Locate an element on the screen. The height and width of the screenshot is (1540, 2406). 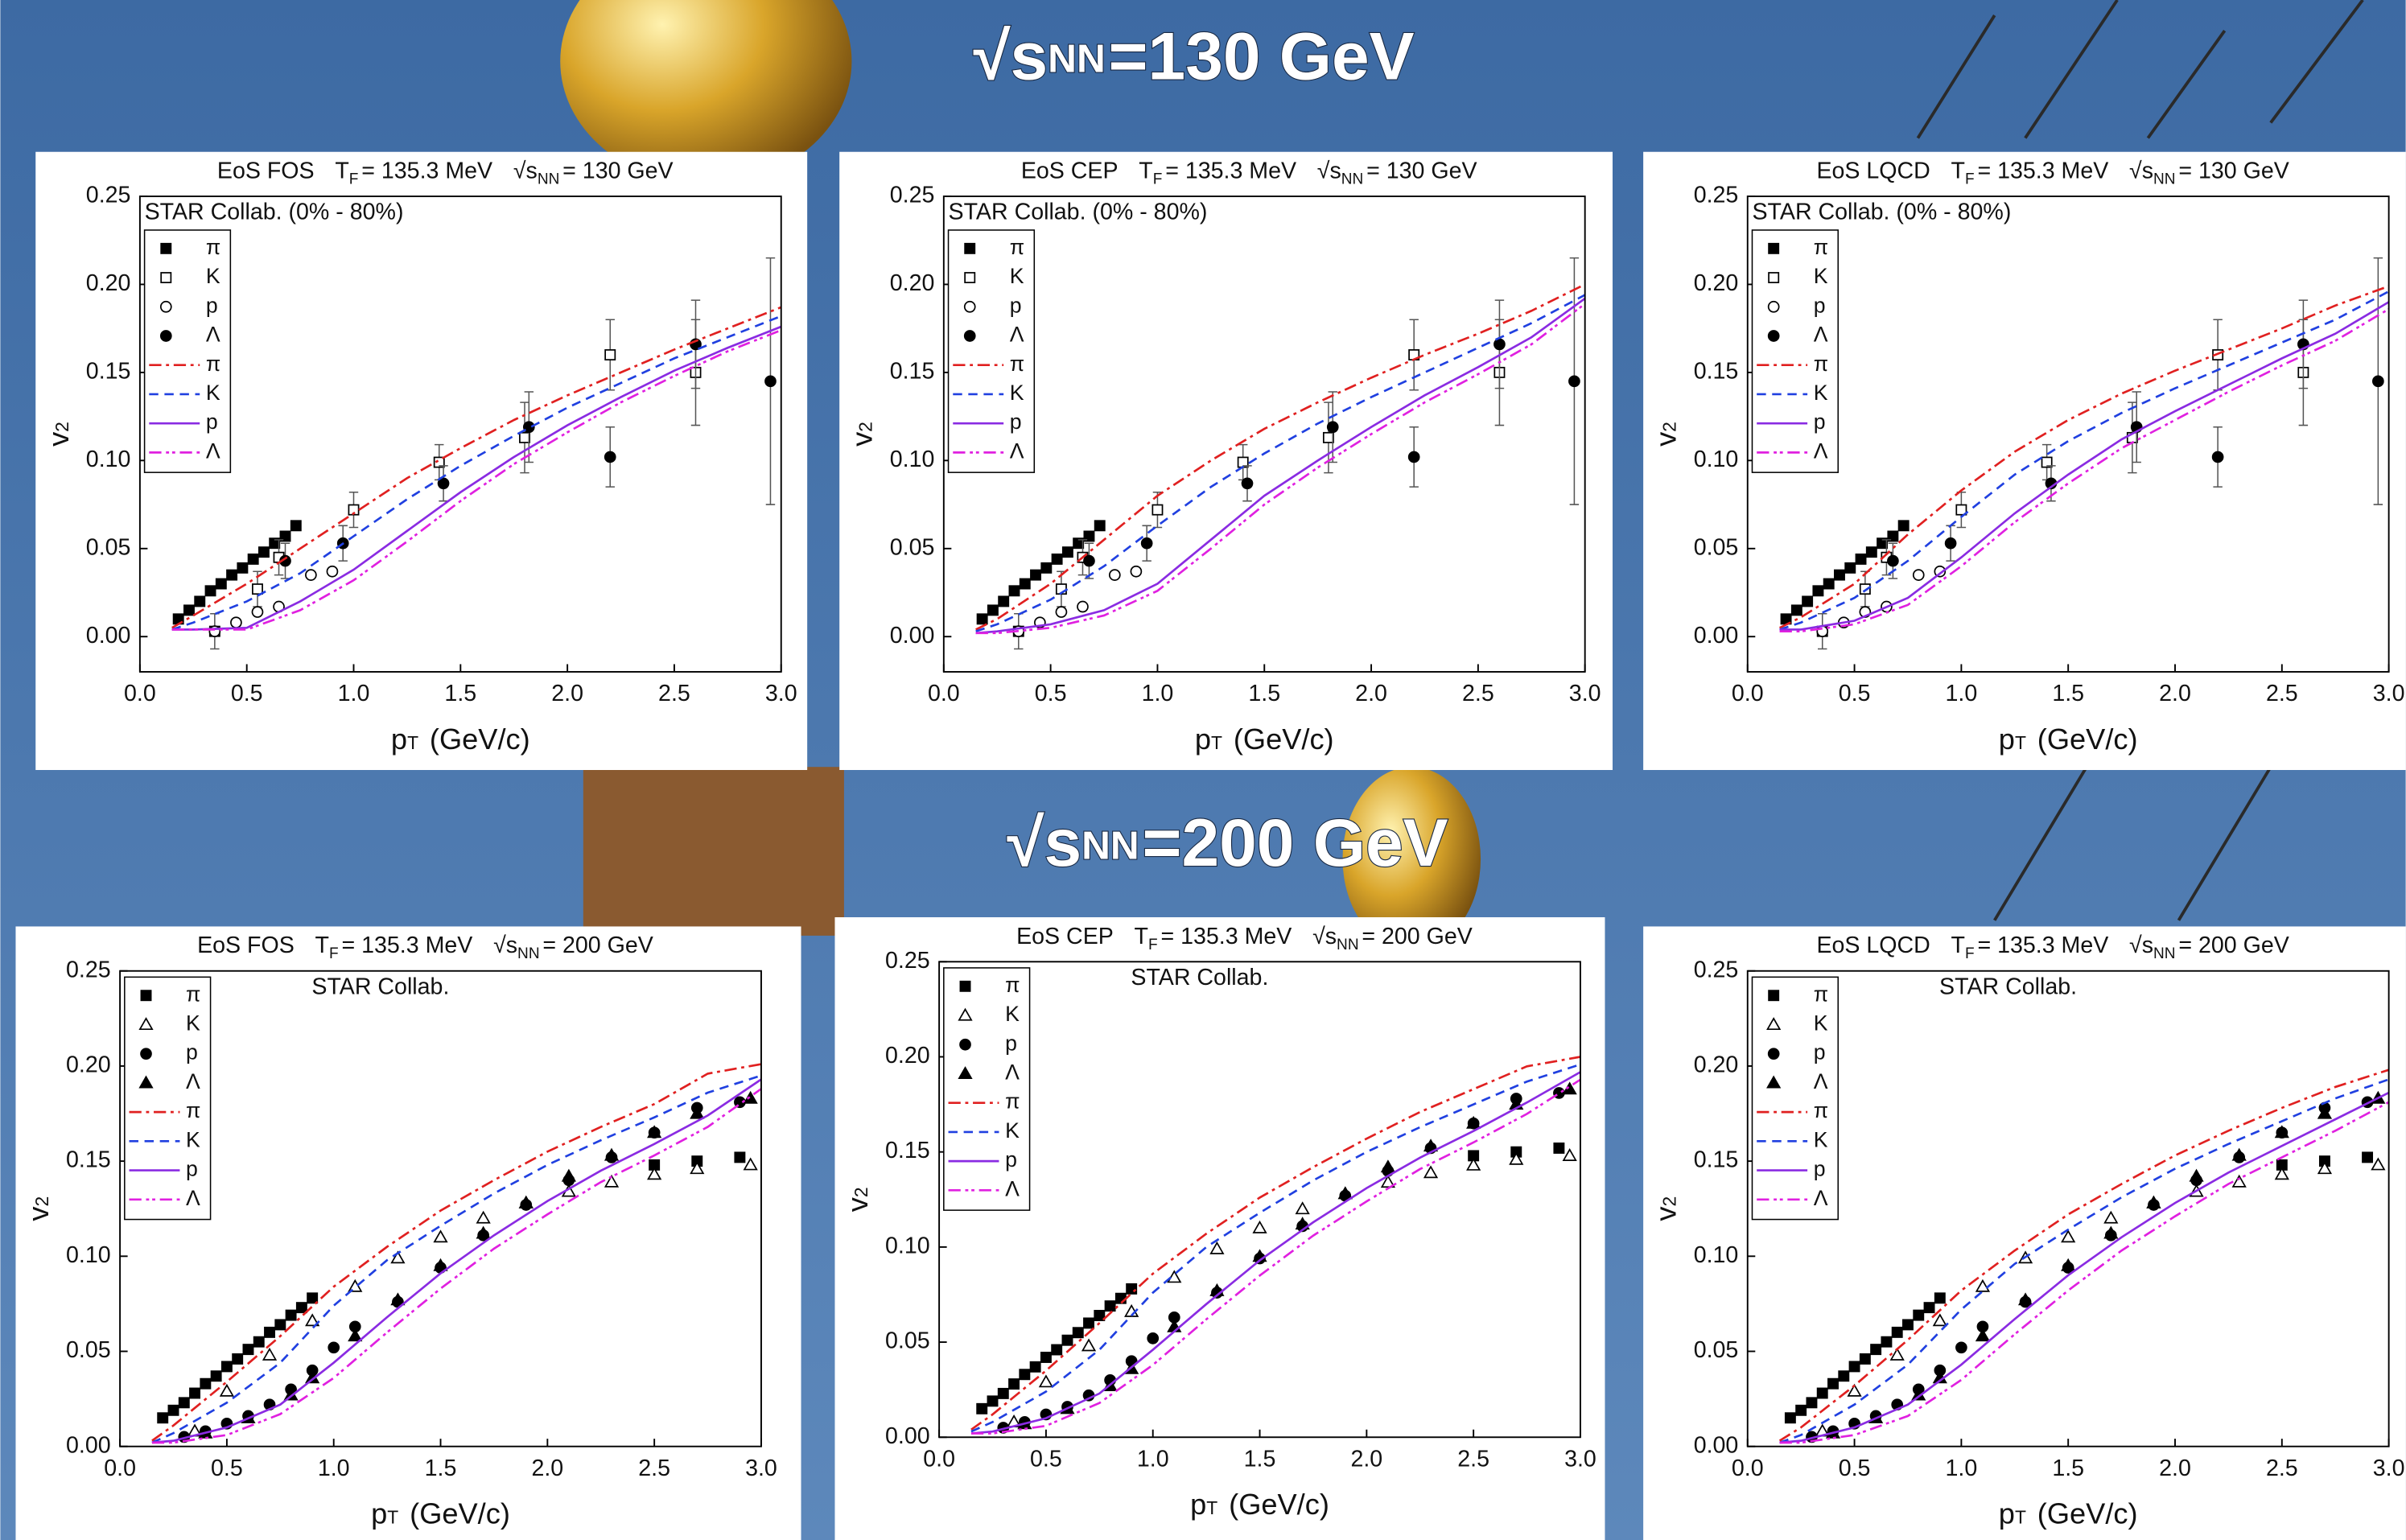
text-part: =200 GeV is located at coordinates (1295, 842).